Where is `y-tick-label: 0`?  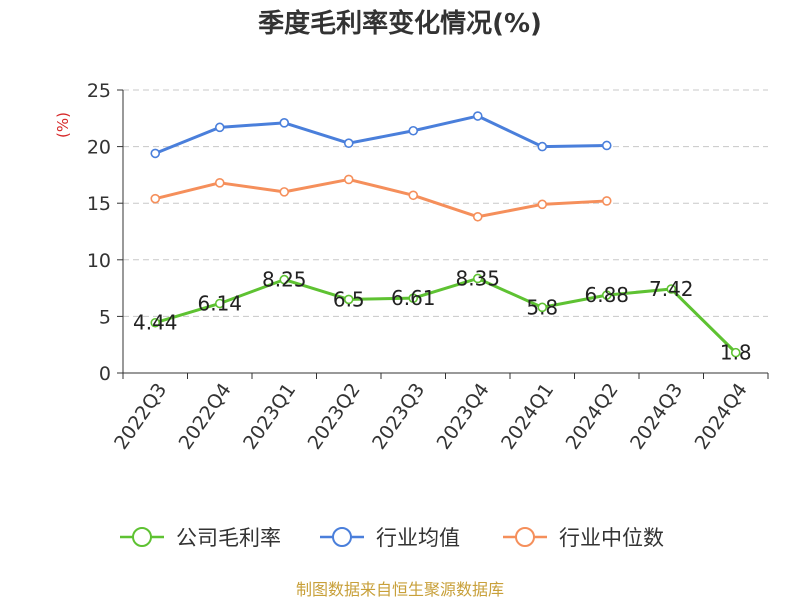 y-tick-label: 0 is located at coordinates (105, 374).